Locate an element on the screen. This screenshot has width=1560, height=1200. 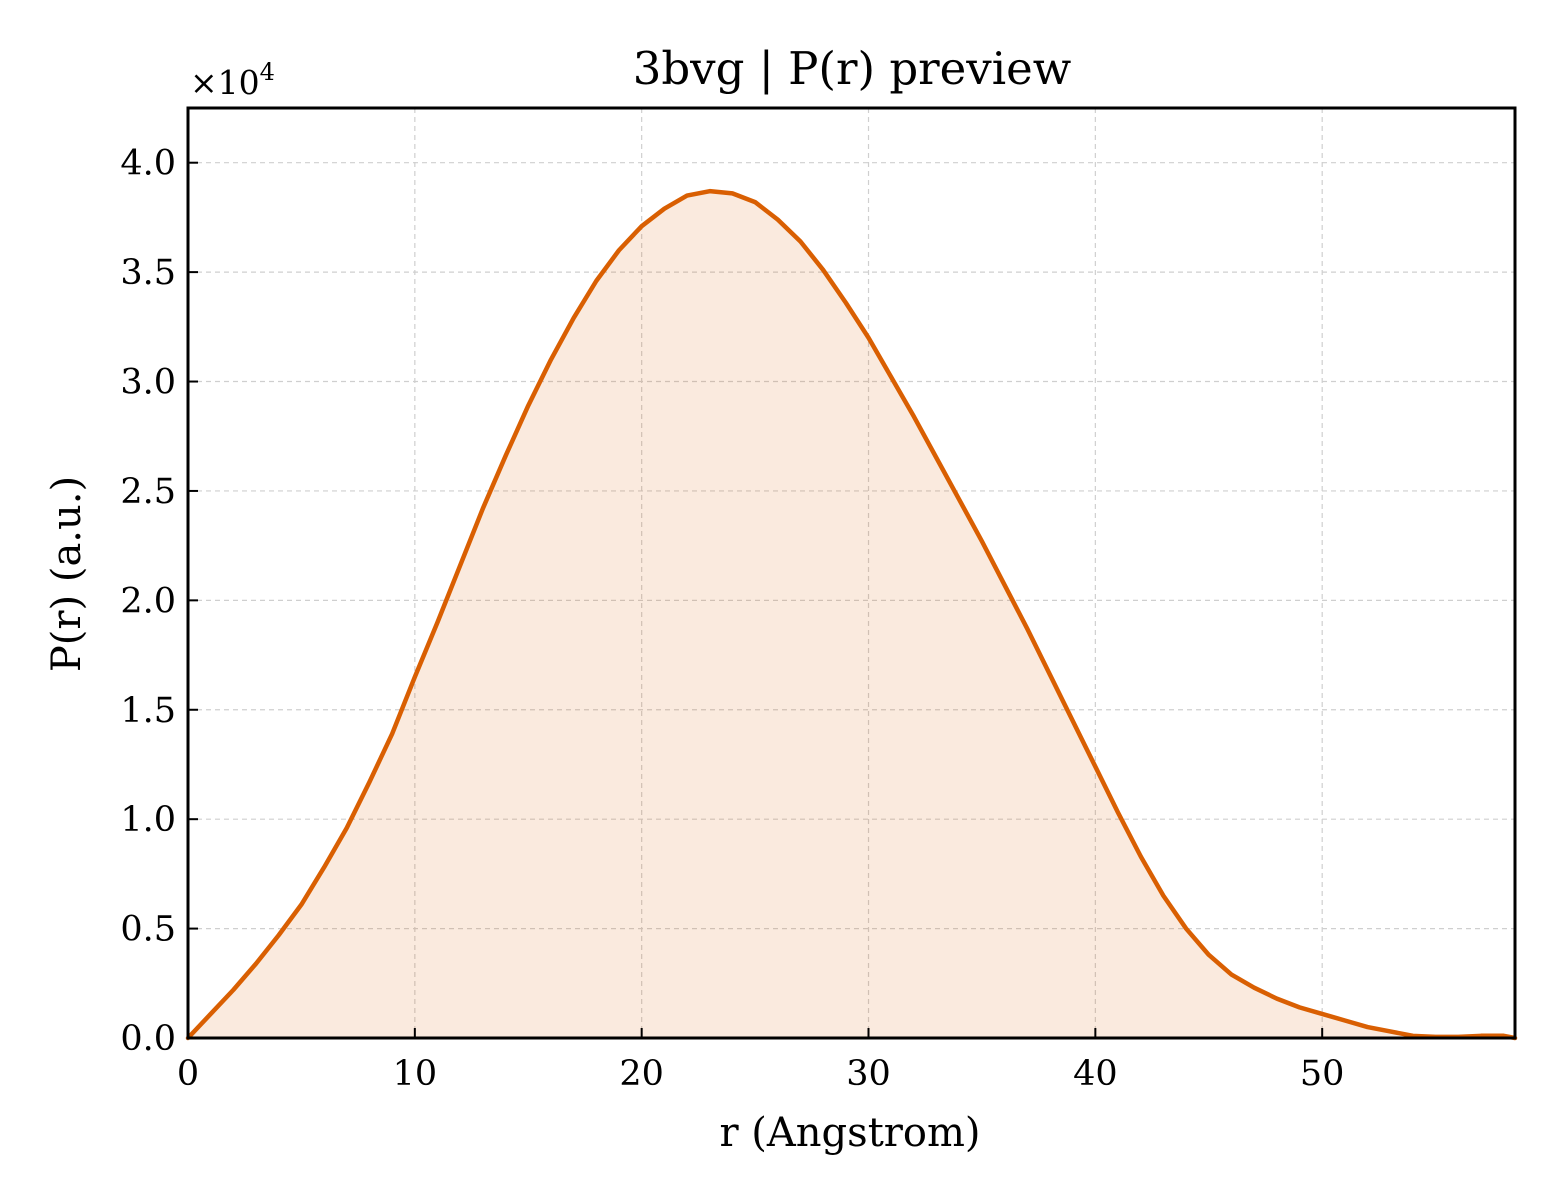
x-tick-label: 0 is located at coordinates (188, 1074).